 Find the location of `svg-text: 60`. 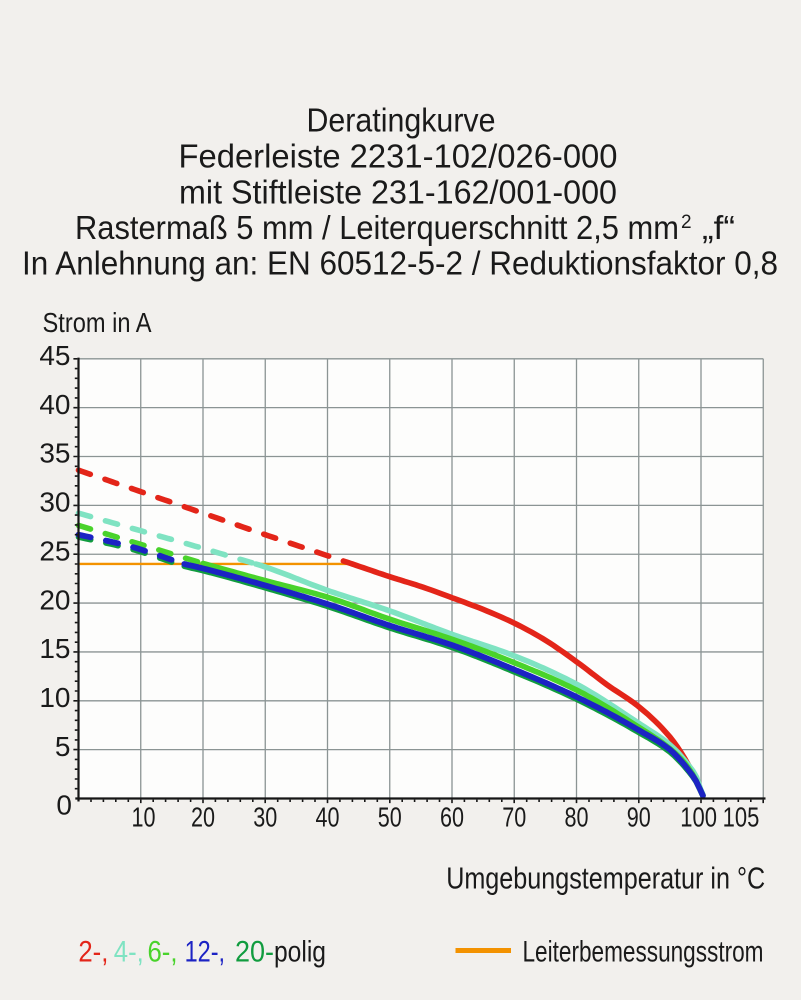

svg-text: 60 is located at coordinates (452, 817).